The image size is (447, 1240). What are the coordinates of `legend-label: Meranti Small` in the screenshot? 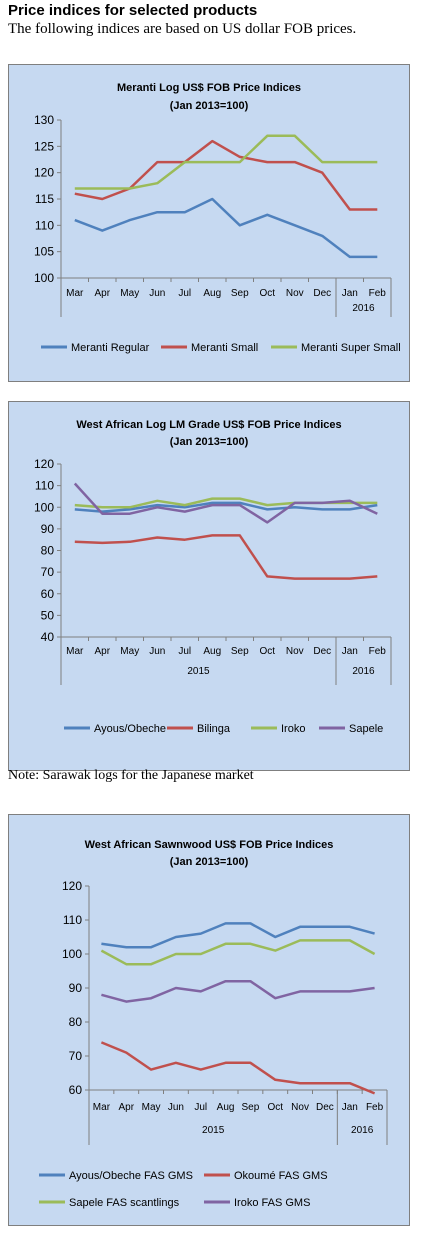 It's located at (224, 348).